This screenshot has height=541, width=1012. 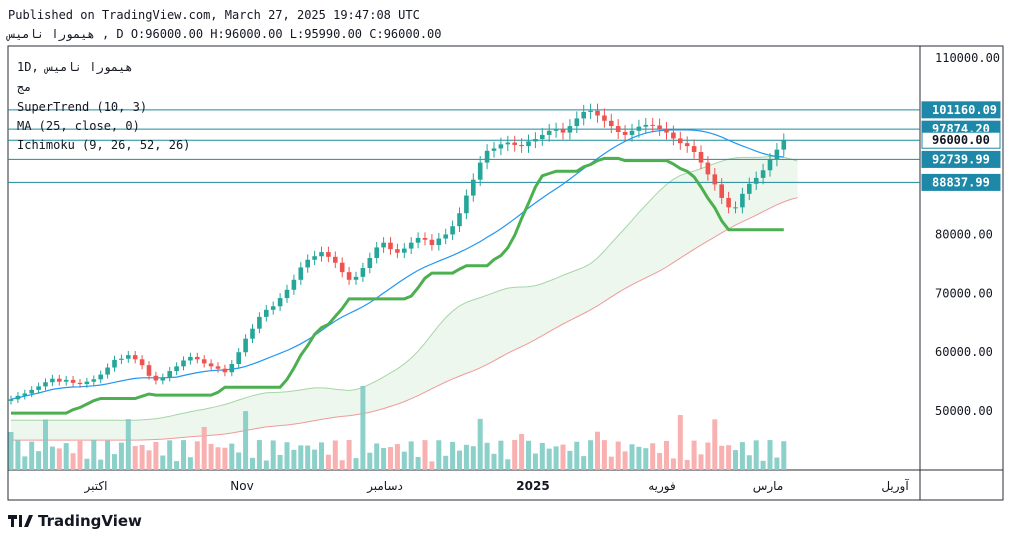 What do you see at coordinates (75, 521) in the screenshot?
I see `tradingview-brand: TradingView` at bounding box center [75, 521].